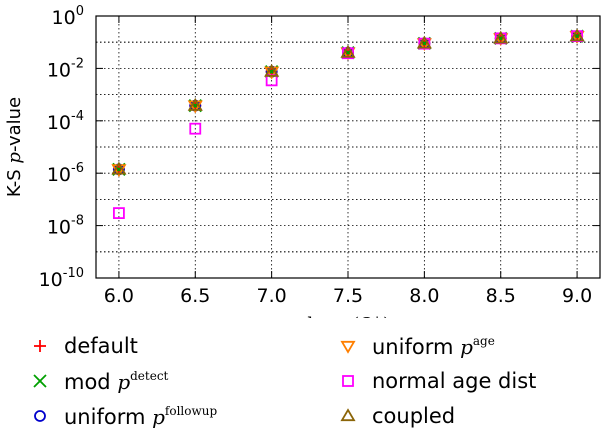  Describe the element at coordinates (68, 16) in the screenshot. I see `y-tick-label: 10⁰` at that location.